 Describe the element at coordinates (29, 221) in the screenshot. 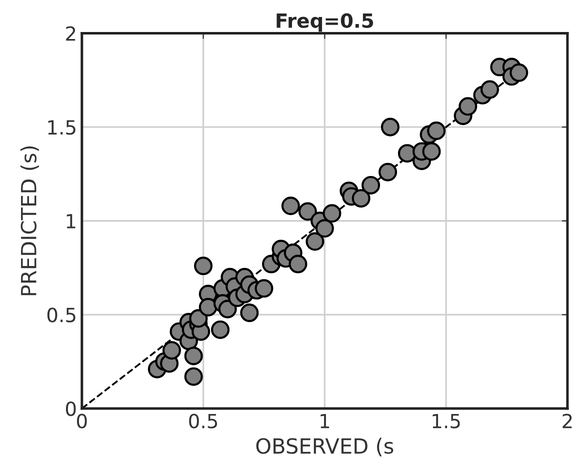

I see `y-axis-title: PREDICTED (s)` at that location.